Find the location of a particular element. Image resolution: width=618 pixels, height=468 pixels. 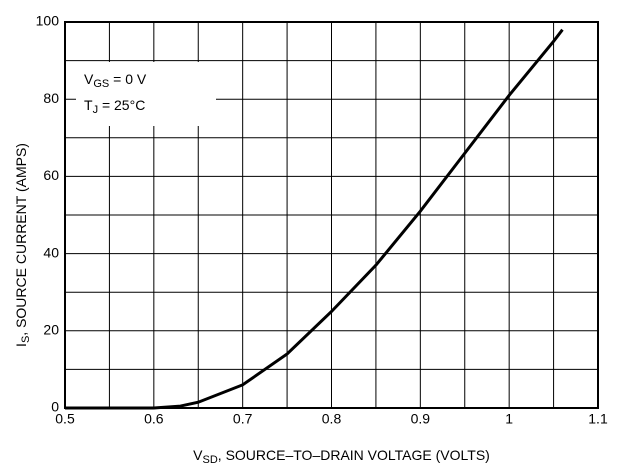

y-axis-label-rest: , SOURCE CURRENT (AMPS) is located at coordinates (21, 239).